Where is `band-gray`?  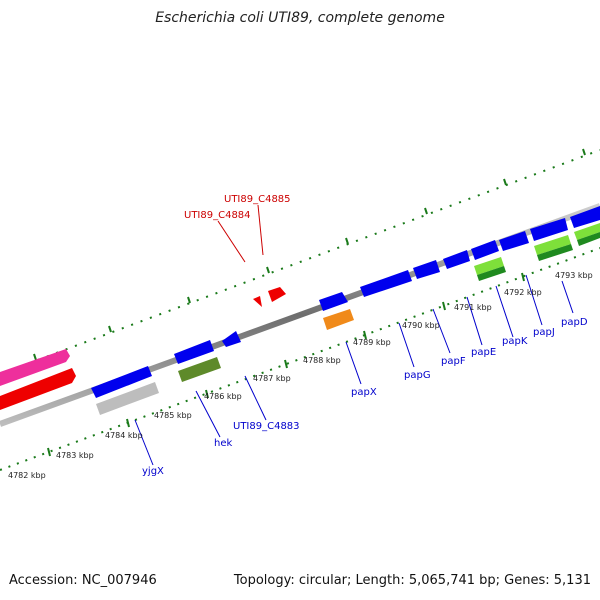 band-gray is located at coordinates (127, 398).